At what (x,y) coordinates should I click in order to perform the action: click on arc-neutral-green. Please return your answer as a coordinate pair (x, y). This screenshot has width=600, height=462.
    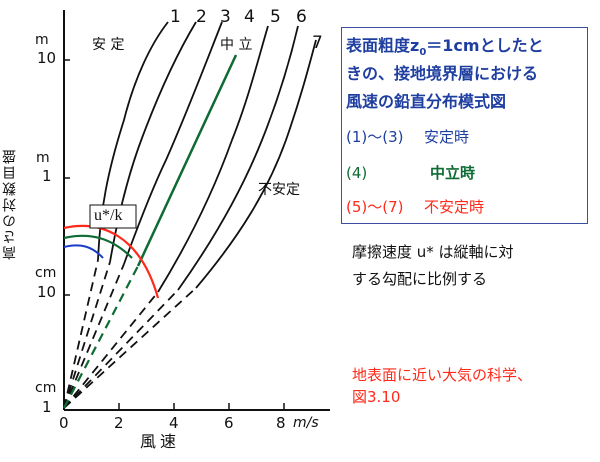
    Looking at the image, I should click on (98, 246).